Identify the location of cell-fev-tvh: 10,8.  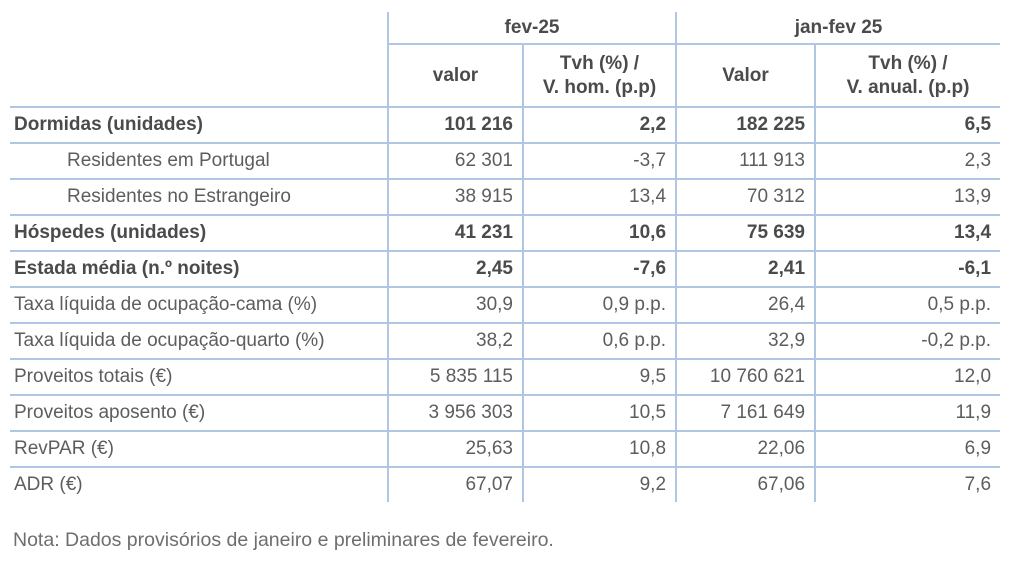
(599, 449).